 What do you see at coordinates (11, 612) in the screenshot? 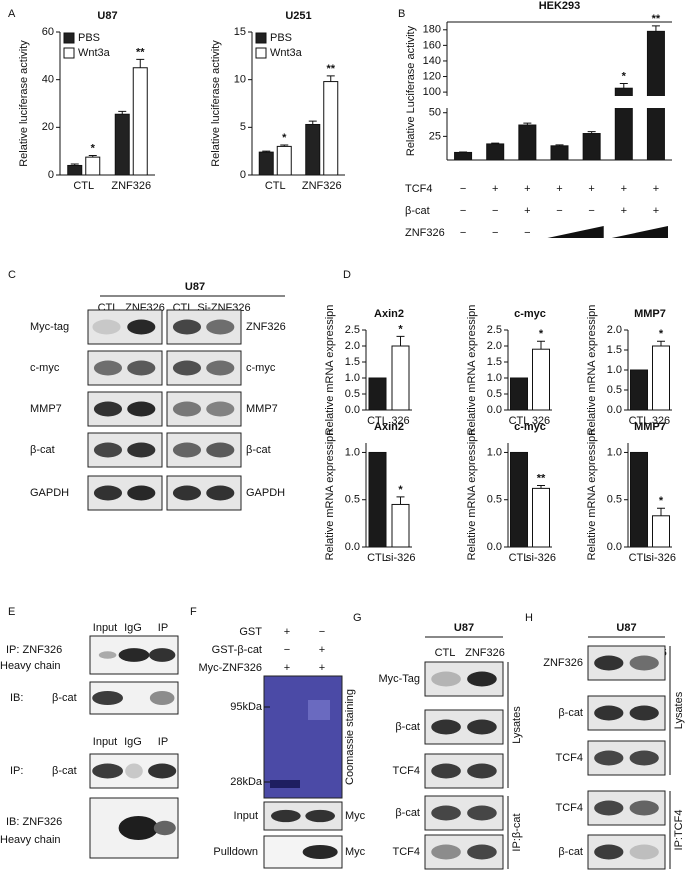
I see `panel-letter: E` at bounding box center [11, 612].